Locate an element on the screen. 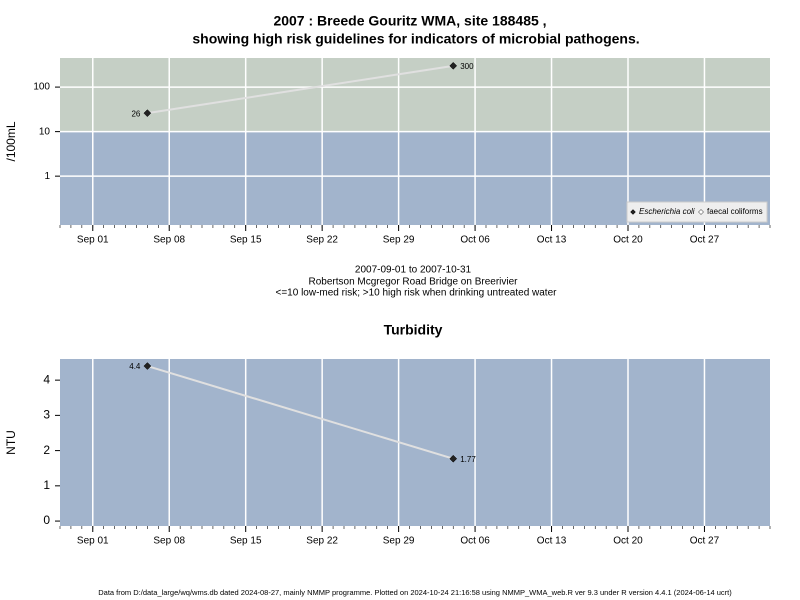 The width and height of the screenshot is (800, 600). y-tick-label: 0 is located at coordinates (46, 520).